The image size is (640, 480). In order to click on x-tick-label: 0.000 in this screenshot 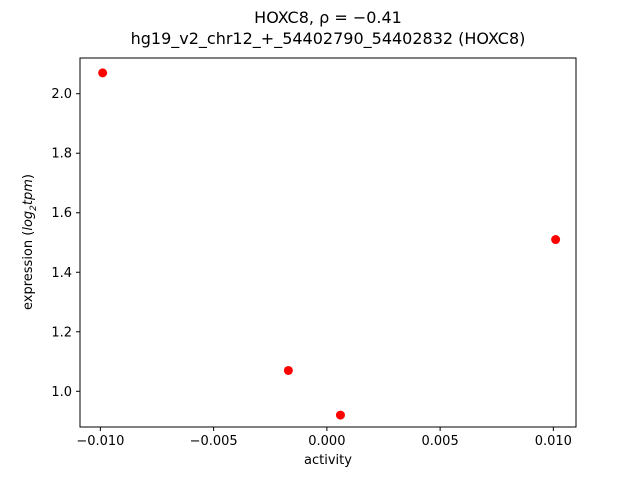, I will do `click(326, 441)`.